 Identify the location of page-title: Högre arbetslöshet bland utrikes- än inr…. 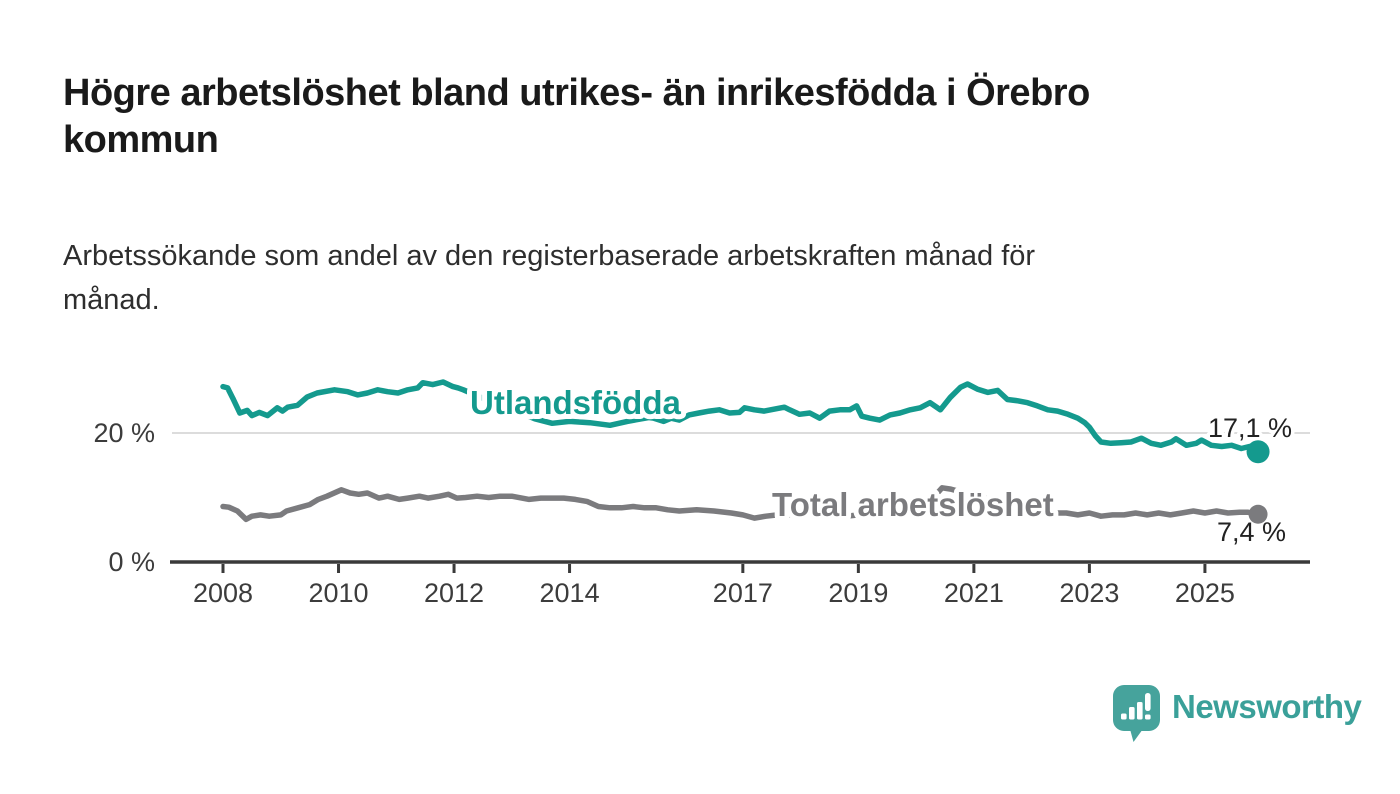
(708, 117).